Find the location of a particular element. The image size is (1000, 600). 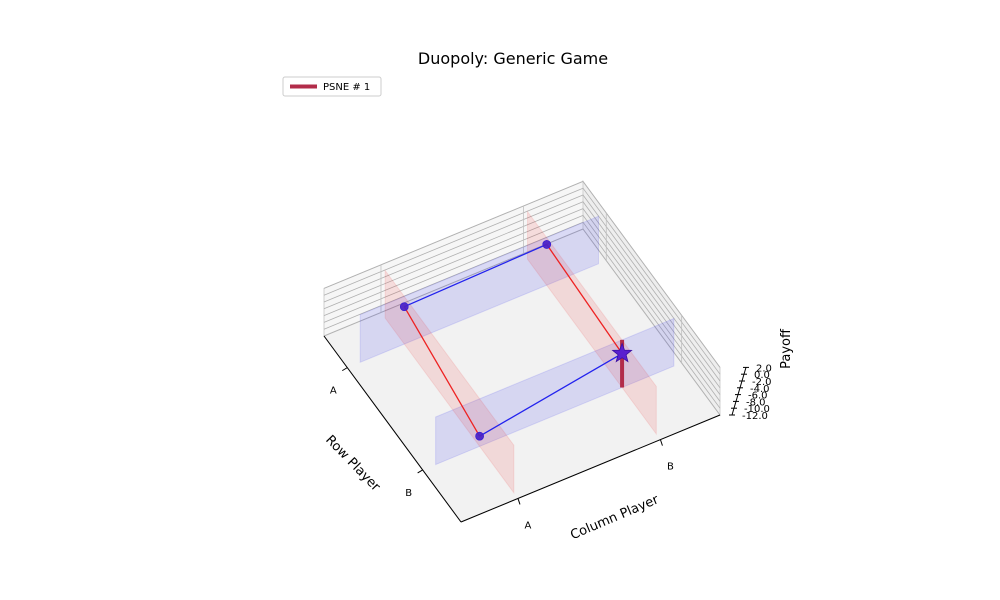

column-tick-label: B is located at coordinates (670, 467).